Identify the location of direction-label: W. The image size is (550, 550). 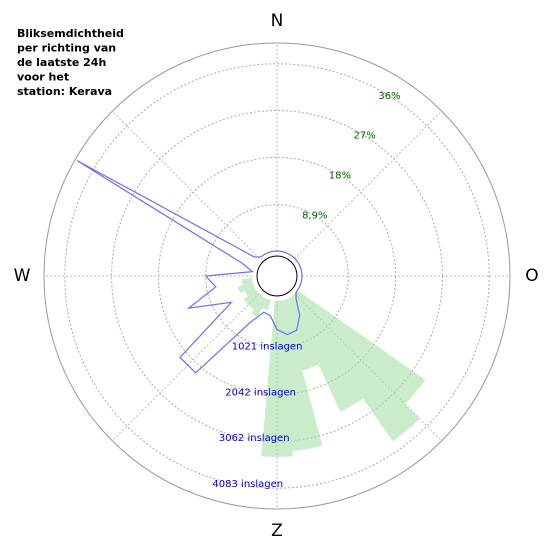
(22, 276).